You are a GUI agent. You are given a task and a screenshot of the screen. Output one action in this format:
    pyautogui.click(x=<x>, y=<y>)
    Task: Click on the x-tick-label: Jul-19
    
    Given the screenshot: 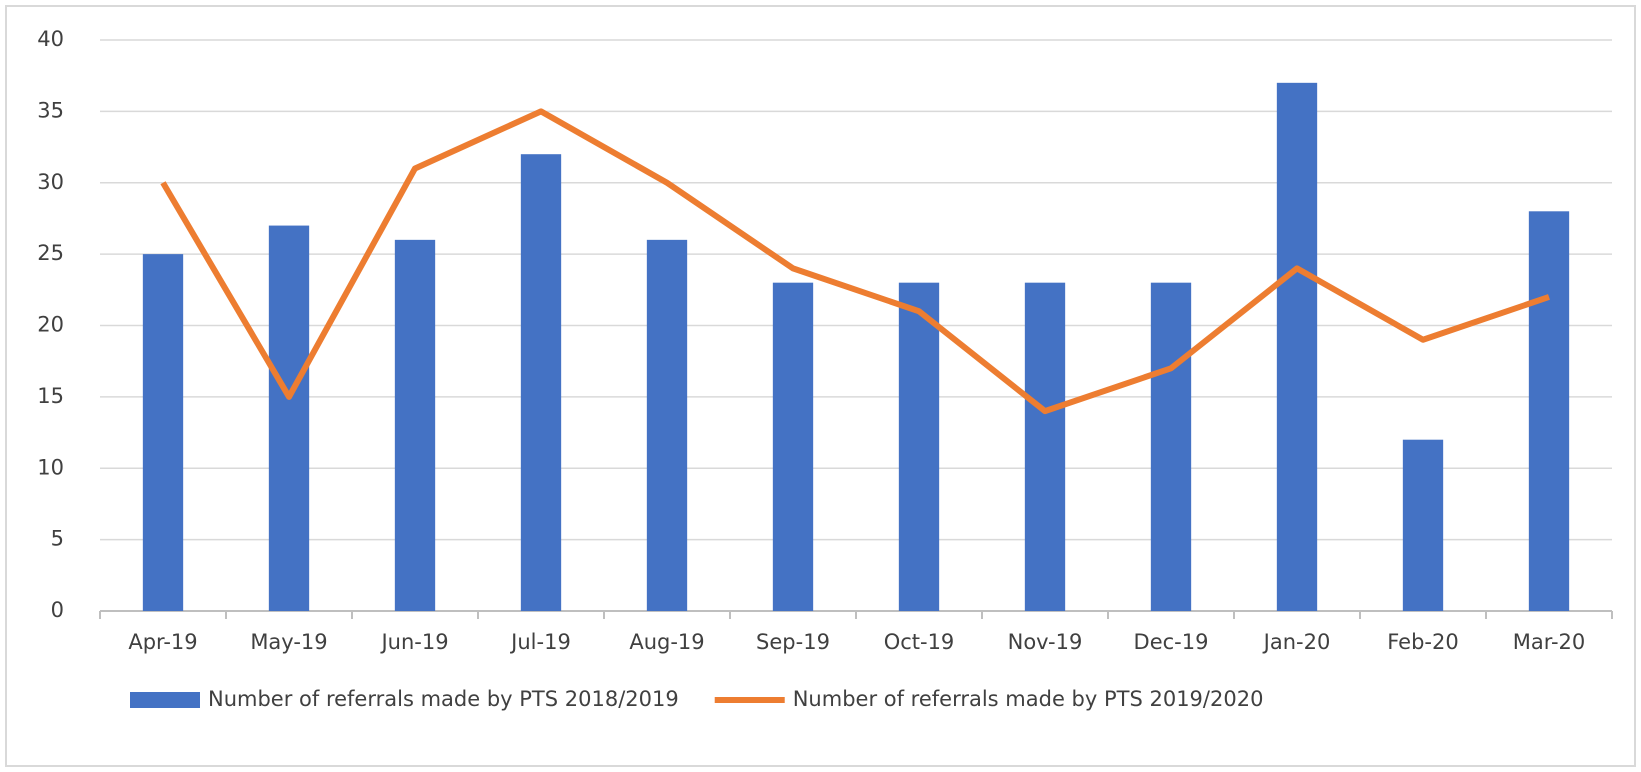 What is the action you would take?
    pyautogui.click(x=540, y=642)
    